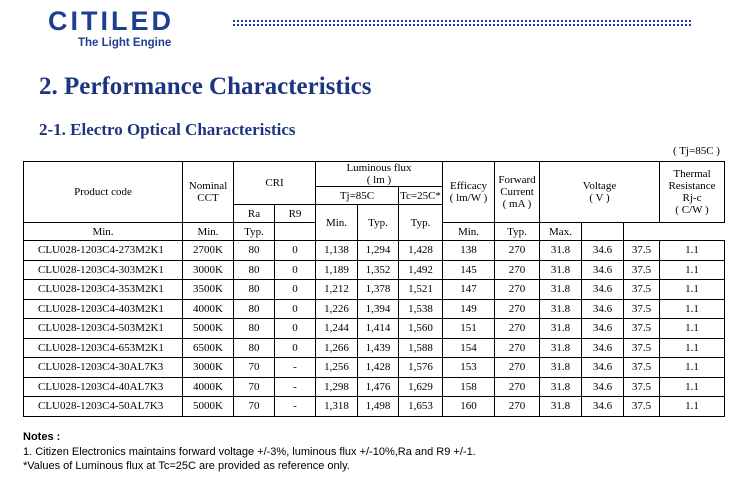 The width and height of the screenshot is (749, 489). What do you see at coordinates (336, 347) in the screenshot?
I see `table-cell: 1,266` at bounding box center [336, 347].